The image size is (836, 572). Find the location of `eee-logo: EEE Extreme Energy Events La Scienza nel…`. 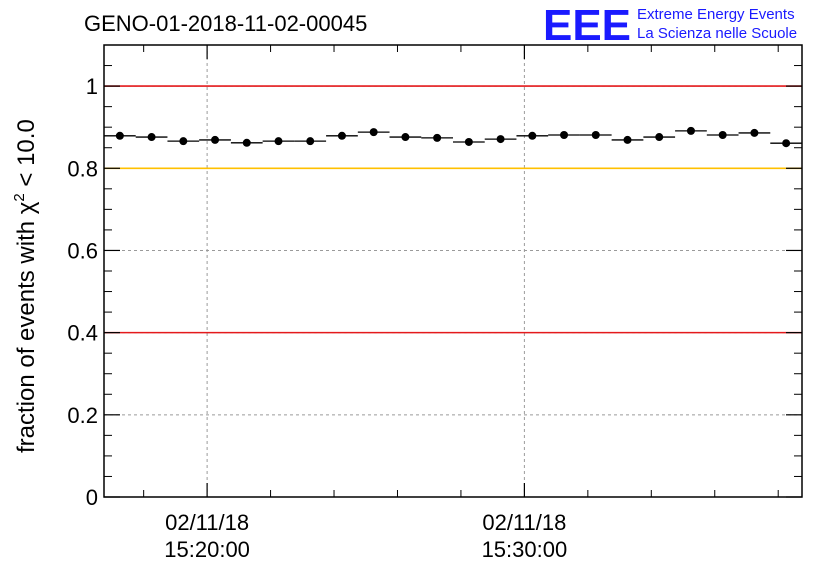

eee-logo: EEE Extreme Energy Events La Scienza nel… is located at coordinates (670, 25).